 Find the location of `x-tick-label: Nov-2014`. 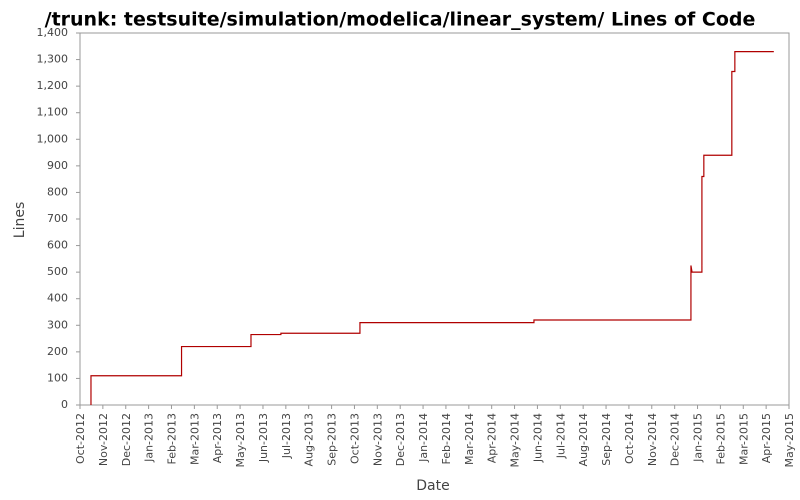

x-tick-label: Nov-2014 is located at coordinates (652, 439).